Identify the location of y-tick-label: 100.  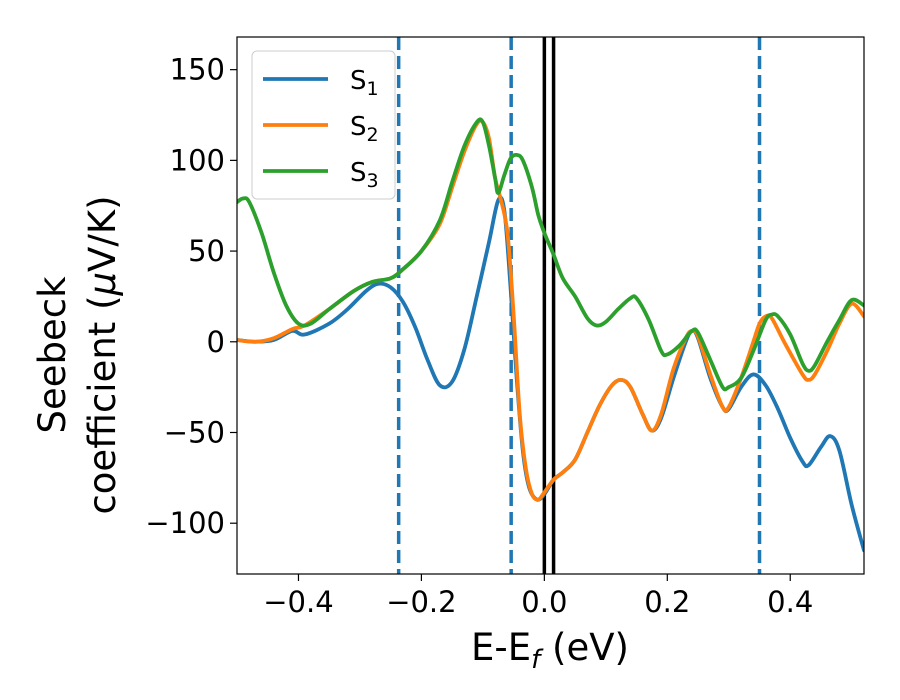
(197, 160).